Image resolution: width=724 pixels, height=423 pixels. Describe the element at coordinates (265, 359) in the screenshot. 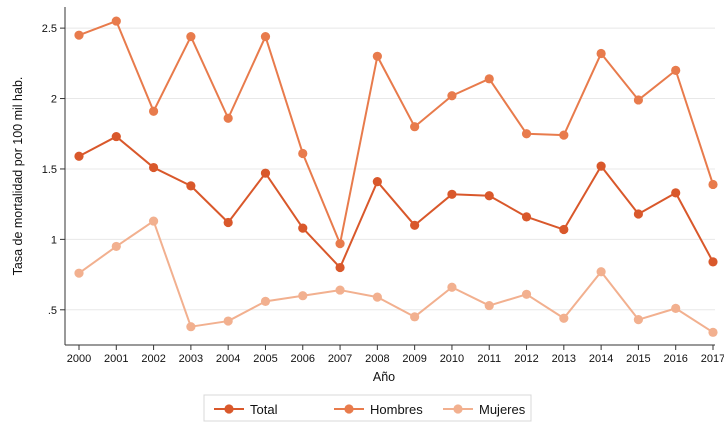

I see `x-tick-label: 2005` at that location.